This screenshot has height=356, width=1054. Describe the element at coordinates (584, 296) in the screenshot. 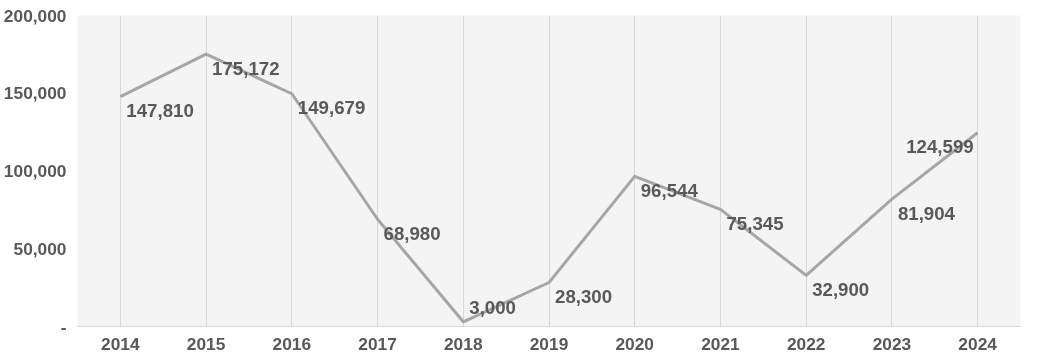

I see `data-label: 28,300` at that location.